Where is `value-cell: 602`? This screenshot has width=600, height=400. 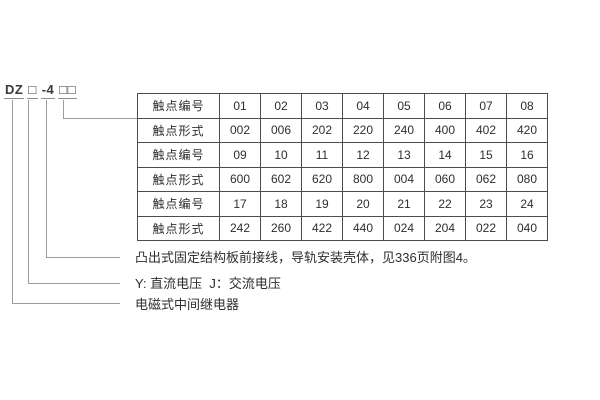
value-cell: 602 is located at coordinates (281, 179).